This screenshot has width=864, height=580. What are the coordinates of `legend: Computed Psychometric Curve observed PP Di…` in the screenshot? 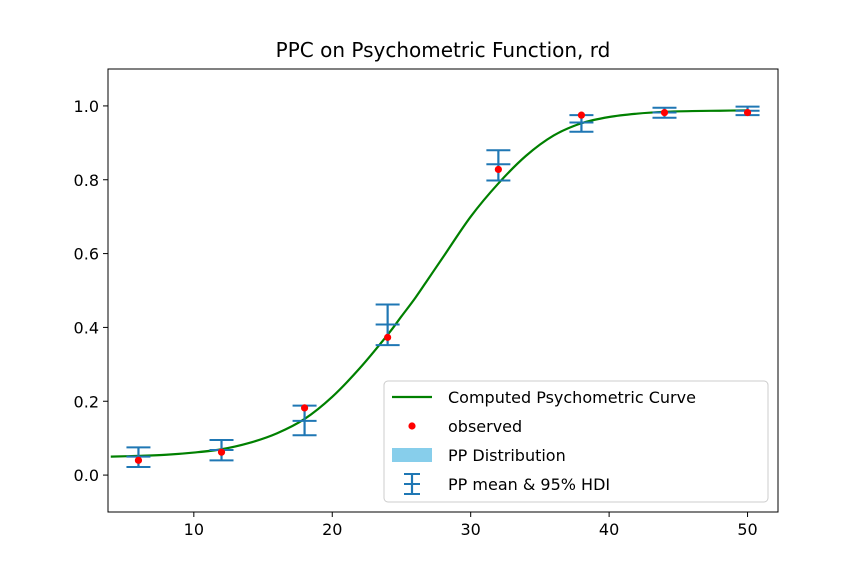 It's located at (576, 441).